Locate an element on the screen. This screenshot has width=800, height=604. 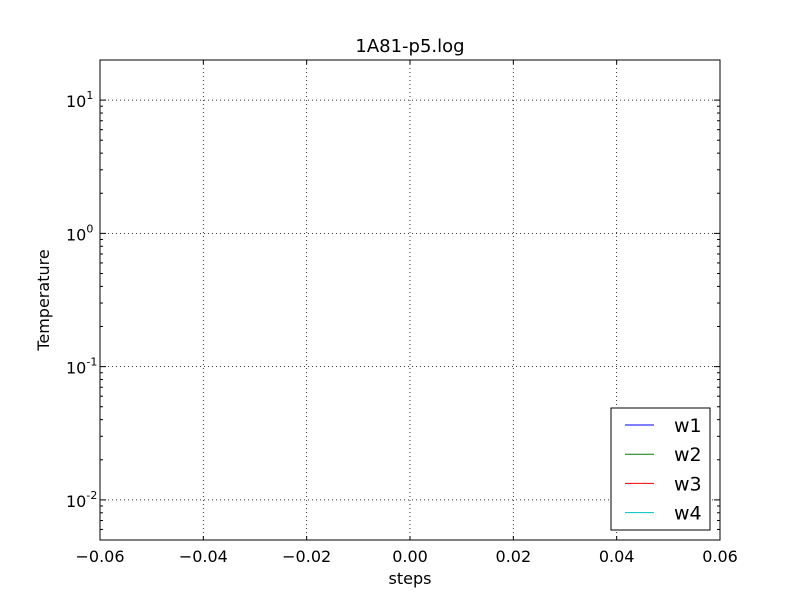
x-tick-label: −0.04 is located at coordinates (203, 556).